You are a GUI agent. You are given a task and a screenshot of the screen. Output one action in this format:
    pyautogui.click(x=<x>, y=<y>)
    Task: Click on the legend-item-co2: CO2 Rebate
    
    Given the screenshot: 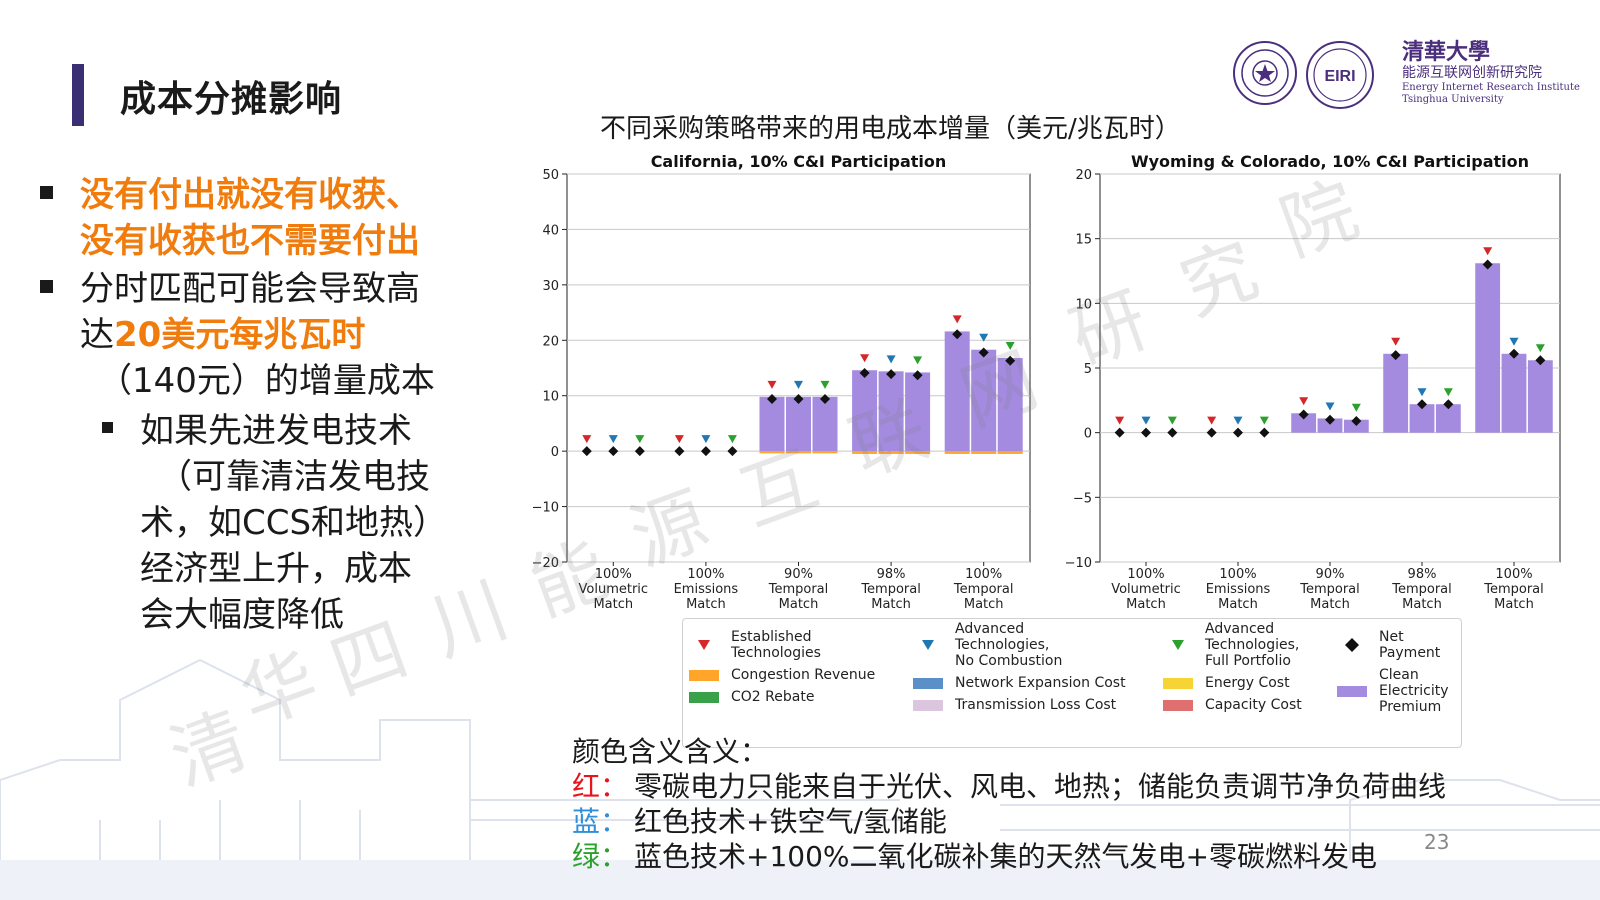 What is the action you would take?
    pyautogui.click(x=751, y=697)
    